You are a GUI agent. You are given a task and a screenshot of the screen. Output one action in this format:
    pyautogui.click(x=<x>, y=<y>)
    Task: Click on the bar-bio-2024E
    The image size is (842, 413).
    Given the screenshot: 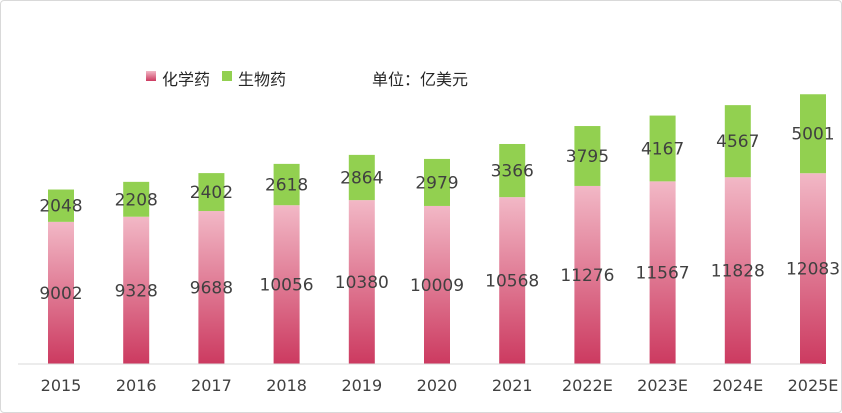 What is the action you would take?
    pyautogui.click(x=737, y=141)
    